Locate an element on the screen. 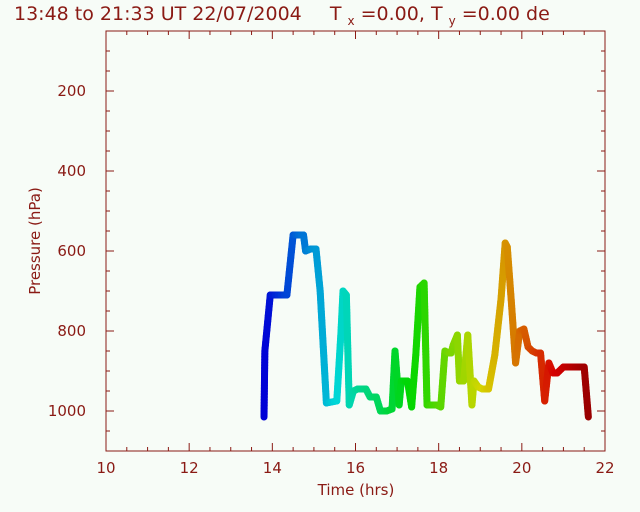  x-tick-label: 22 is located at coordinates (604, 468).